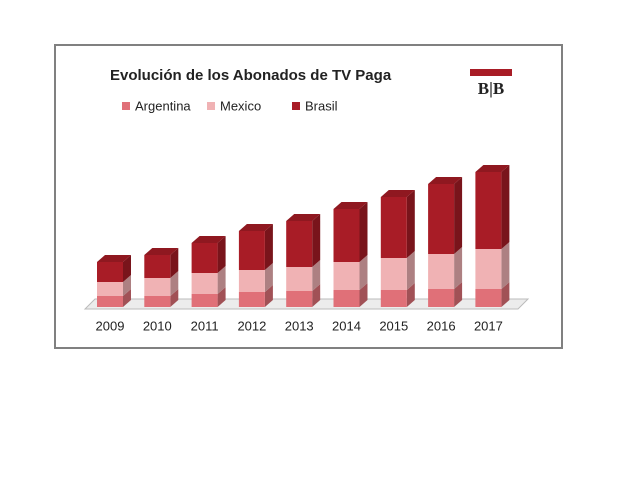 The height and width of the screenshot is (485, 640). What do you see at coordinates (321, 105) in the screenshot?
I see `legend-label: Brasil` at bounding box center [321, 105].